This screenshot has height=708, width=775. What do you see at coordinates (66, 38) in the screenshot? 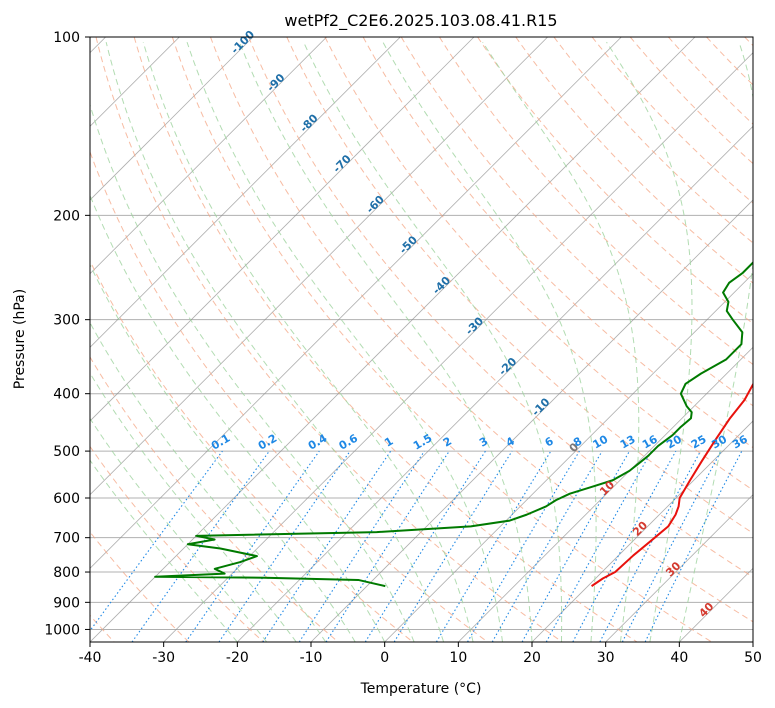
I see `y-tick-label: 100` at bounding box center [66, 38].